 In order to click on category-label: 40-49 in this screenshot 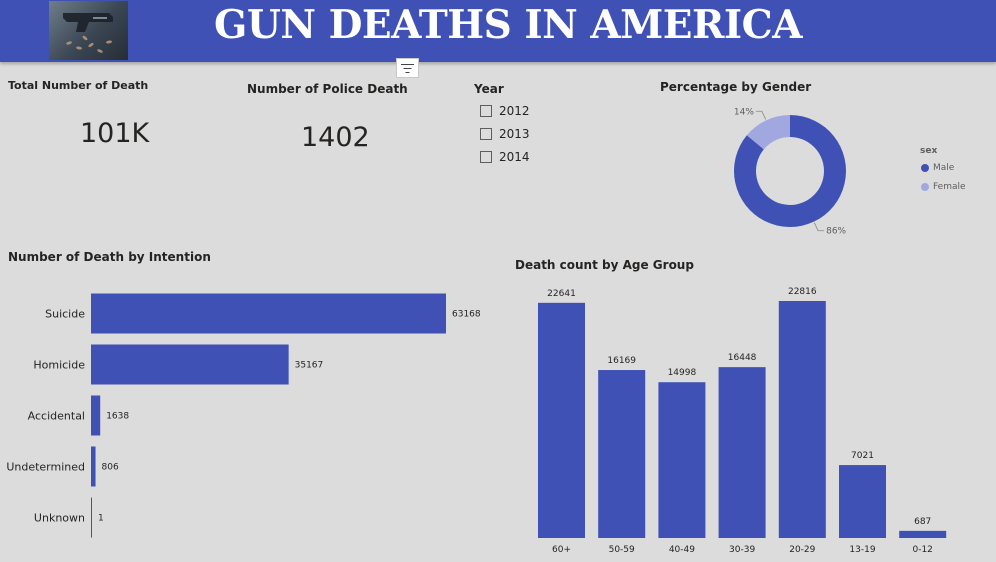, I will do `click(682, 550)`.